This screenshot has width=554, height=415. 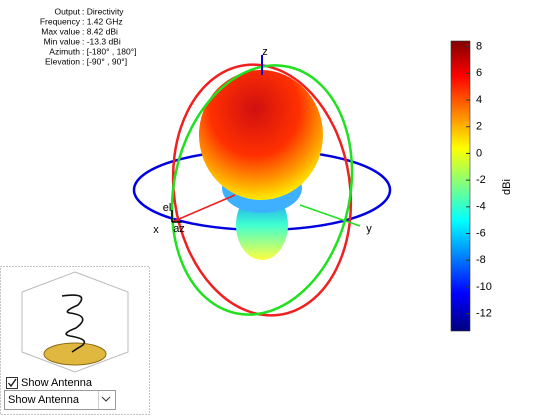 I want to click on colorbar-tick-label: 2, so click(x=479, y=127).